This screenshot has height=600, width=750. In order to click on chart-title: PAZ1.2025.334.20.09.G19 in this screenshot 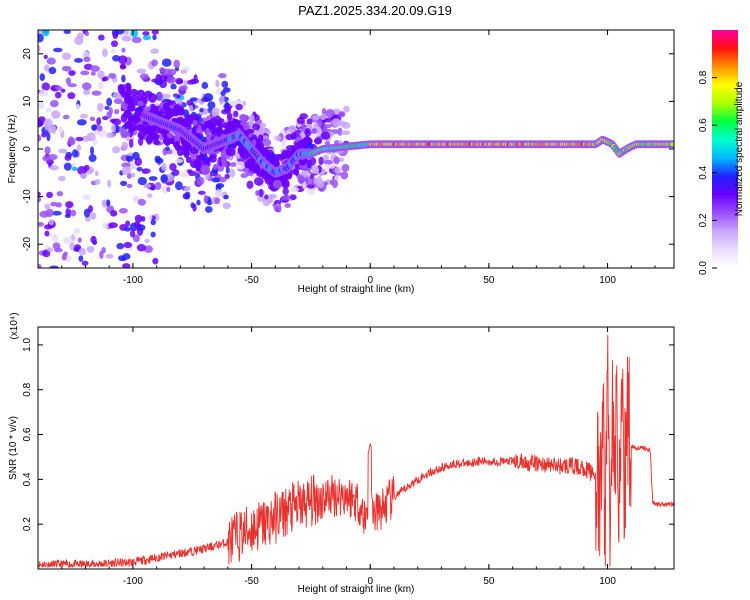, I will do `click(375, 10)`.